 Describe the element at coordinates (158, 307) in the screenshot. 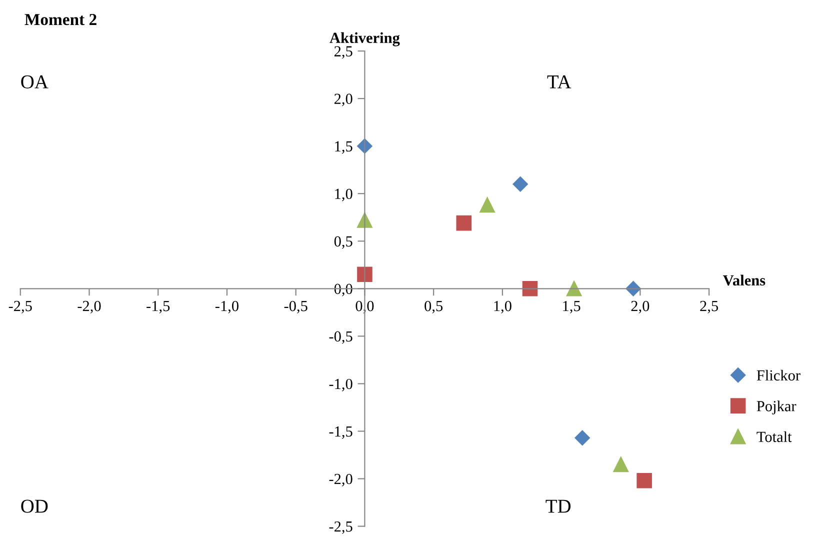

I see `x-tick-label: -1,5` at that location.